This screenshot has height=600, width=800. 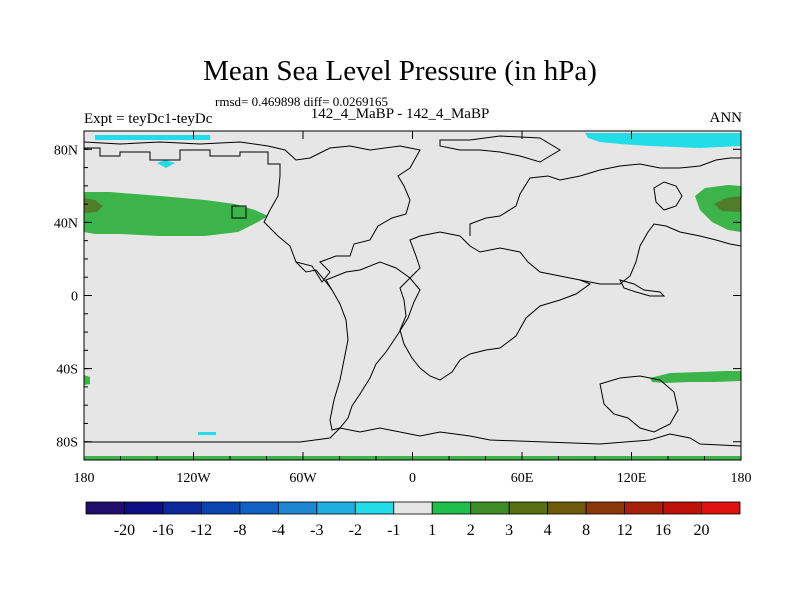 What do you see at coordinates (668, 196) in the screenshot?
I see `coast-islands-east` at bounding box center [668, 196].